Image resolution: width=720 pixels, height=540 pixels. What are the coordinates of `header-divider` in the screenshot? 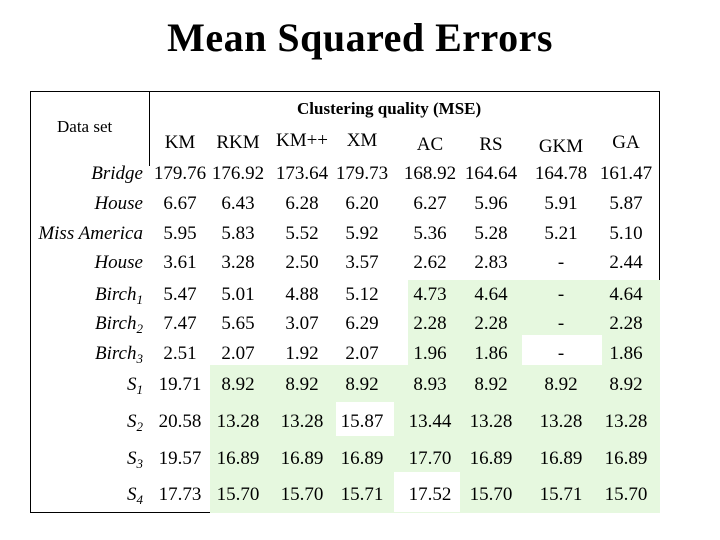 It's located at (149, 128).